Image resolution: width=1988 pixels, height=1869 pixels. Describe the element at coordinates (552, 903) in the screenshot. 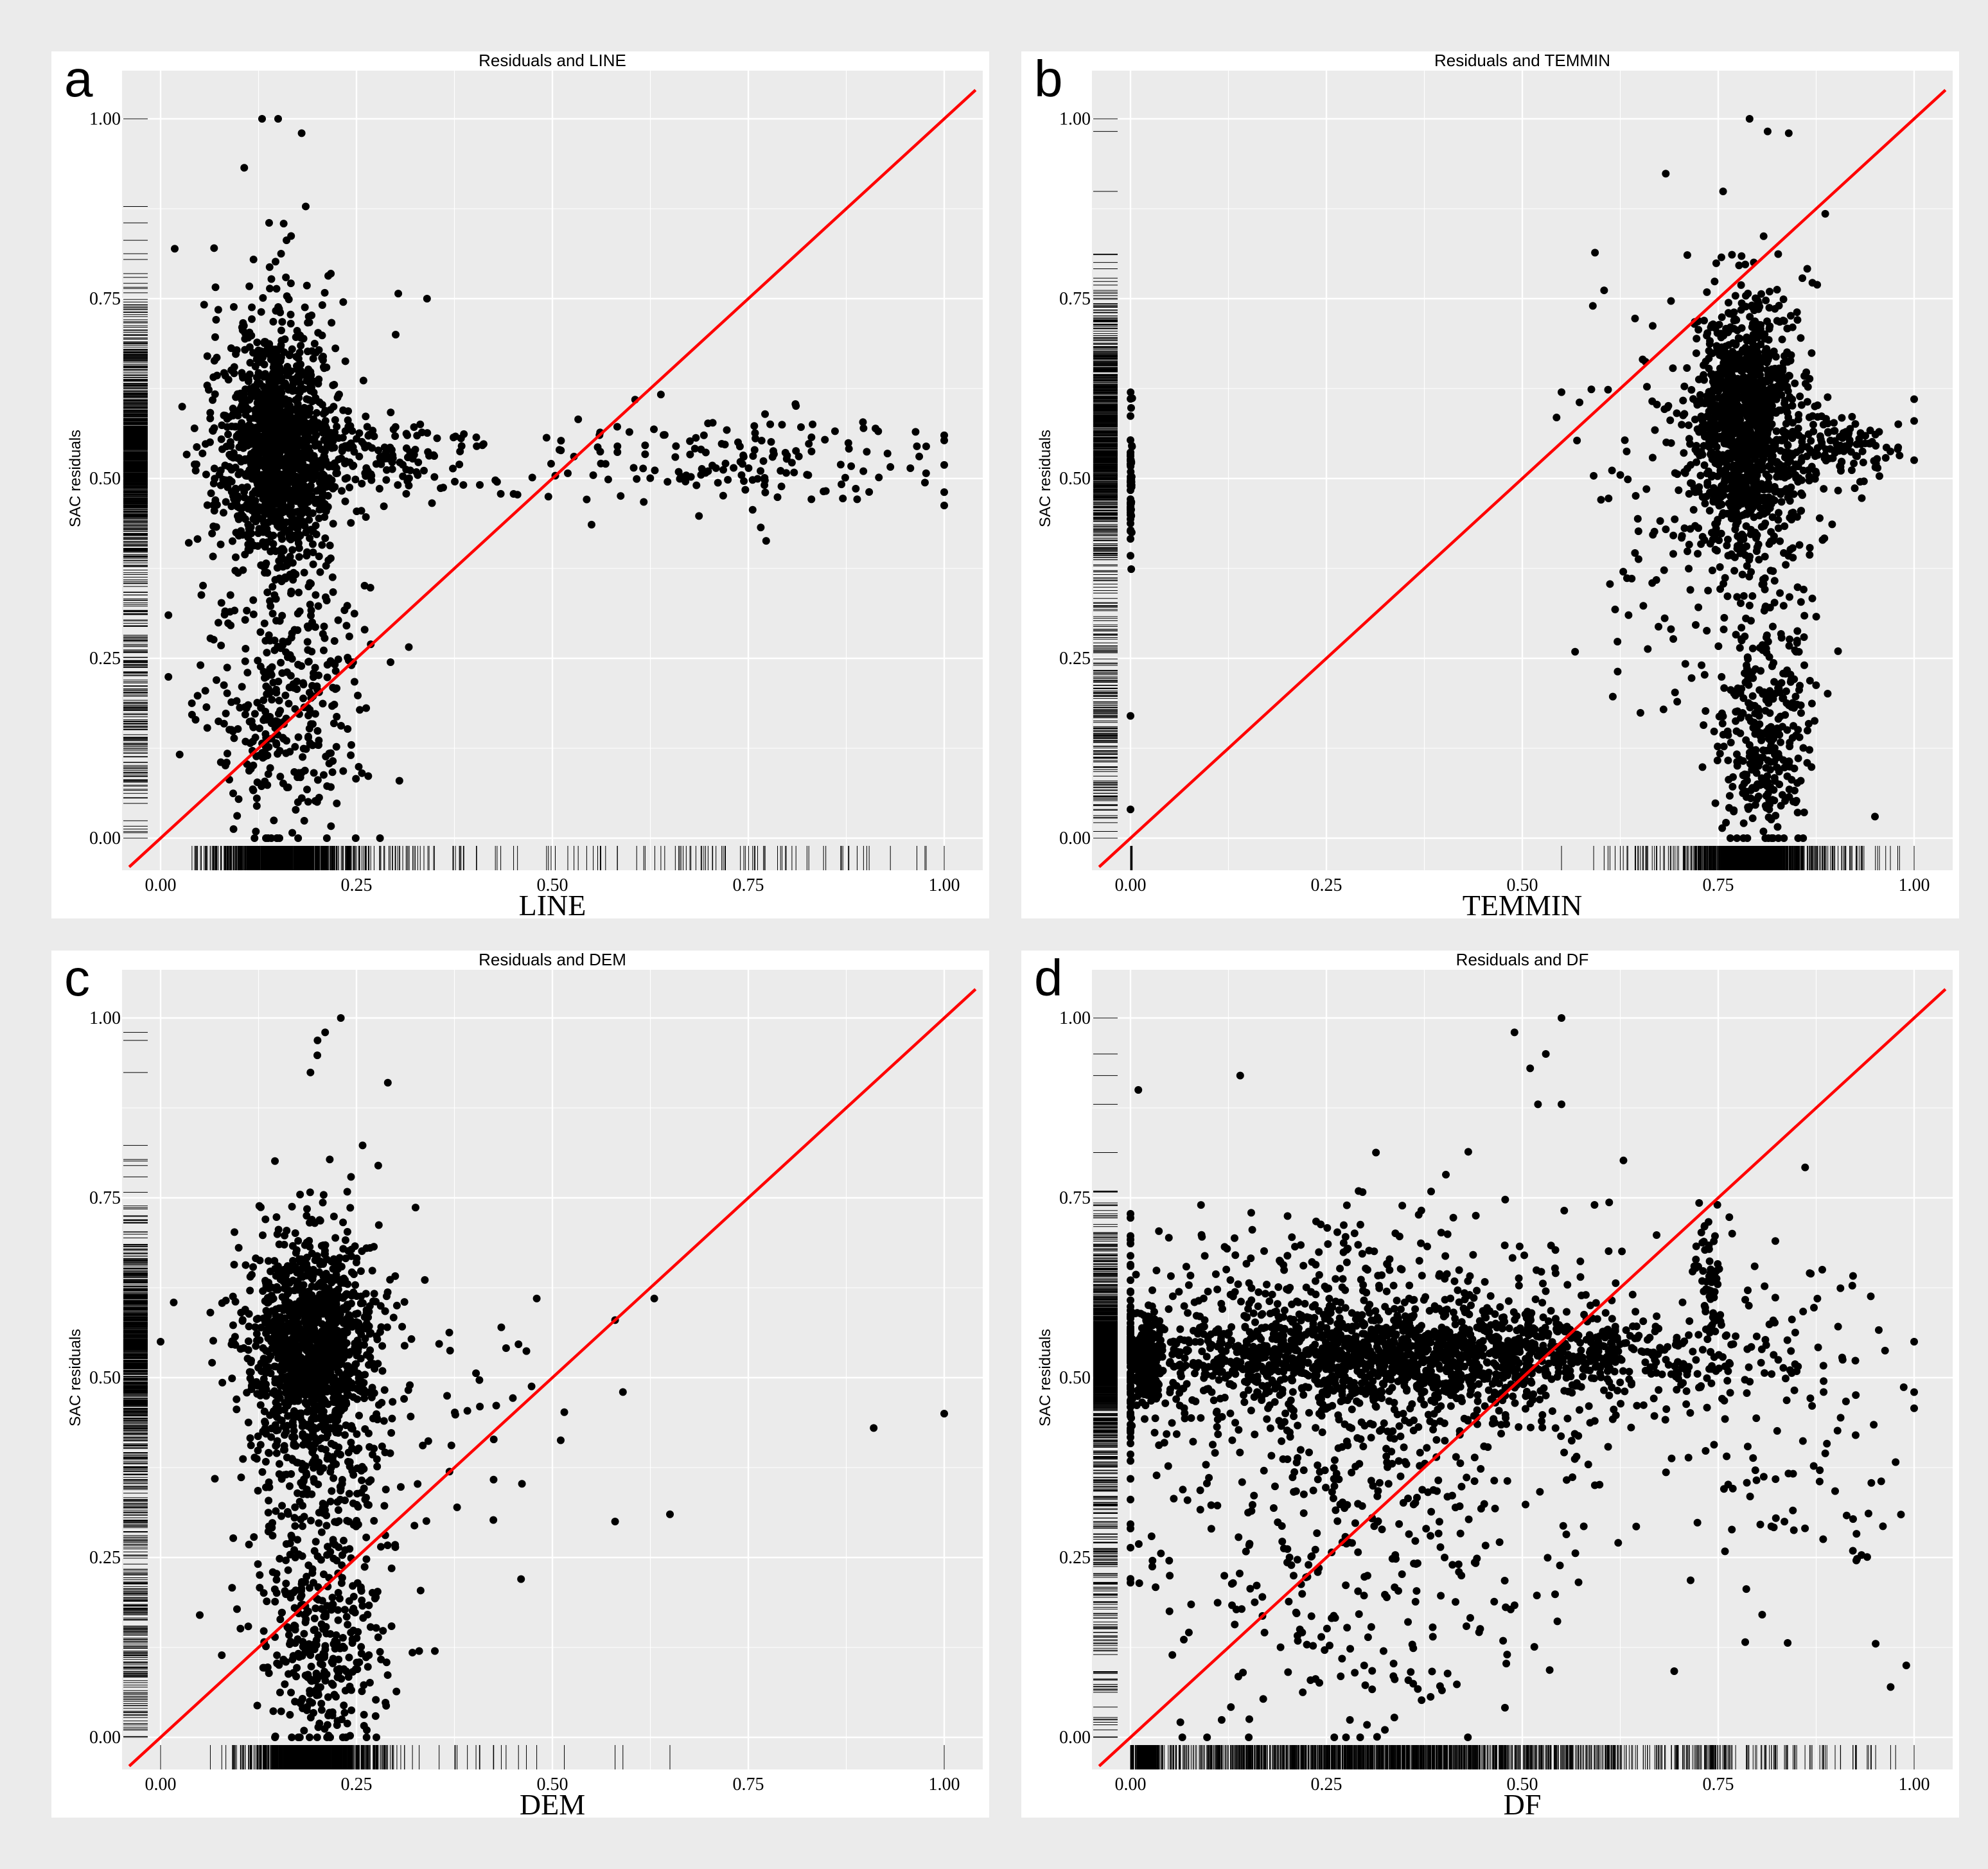

I see `x-axis-label: LINE` at that location.